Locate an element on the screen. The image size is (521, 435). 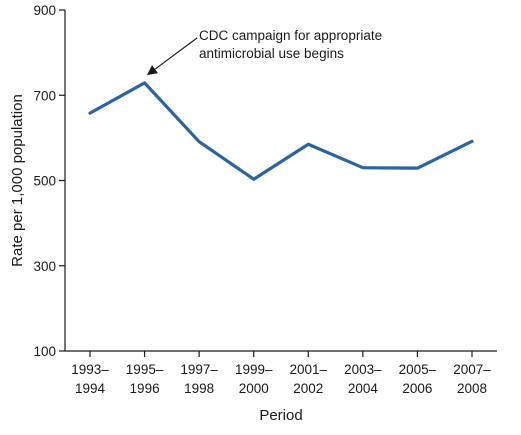
x-tick-label: 1998 is located at coordinates (199, 388).